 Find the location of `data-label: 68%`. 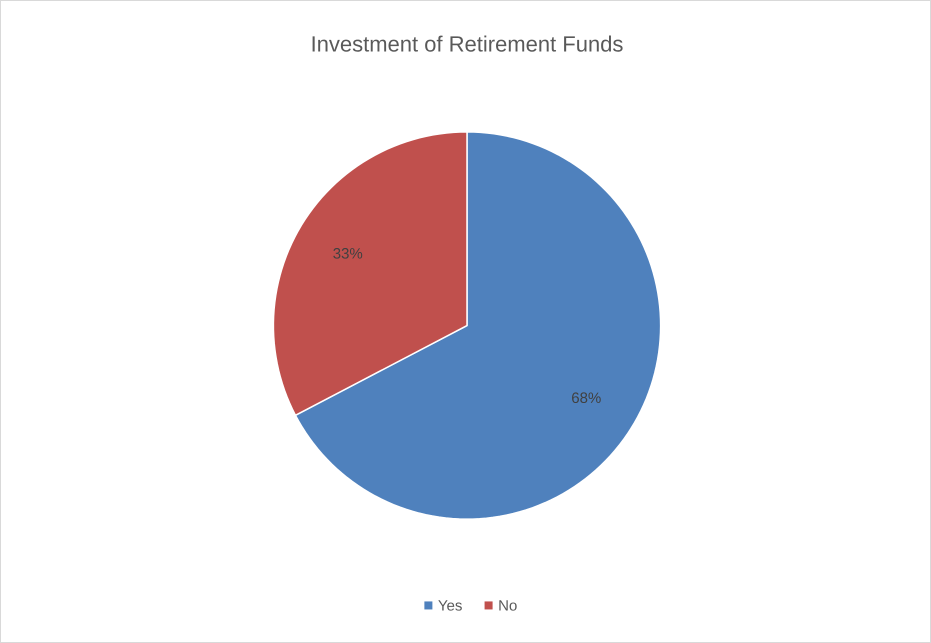

data-label: 68% is located at coordinates (586, 397).